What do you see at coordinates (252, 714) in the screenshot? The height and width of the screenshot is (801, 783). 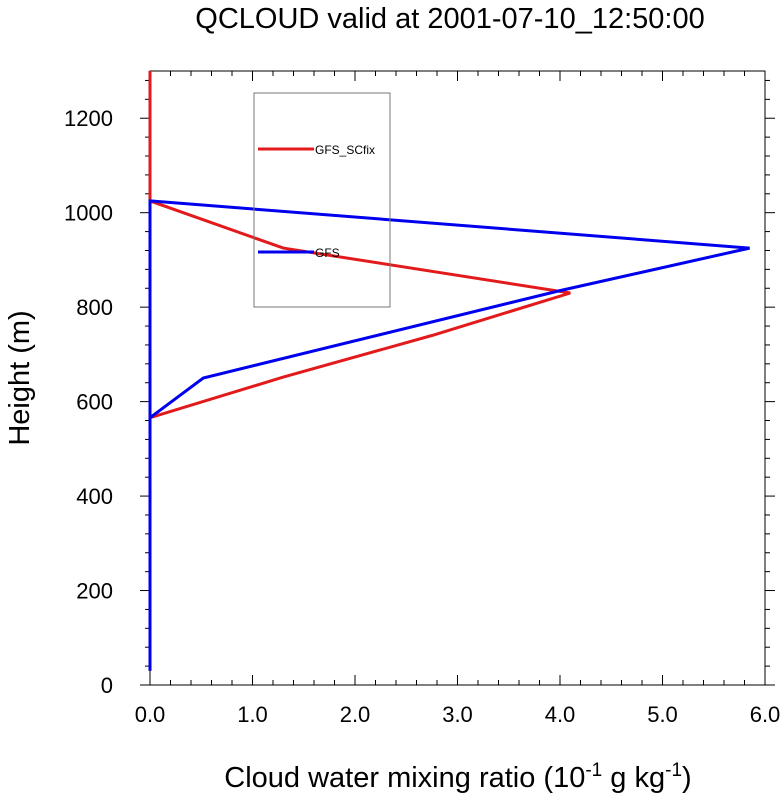 I see `x-tick-label: 1.0` at bounding box center [252, 714].